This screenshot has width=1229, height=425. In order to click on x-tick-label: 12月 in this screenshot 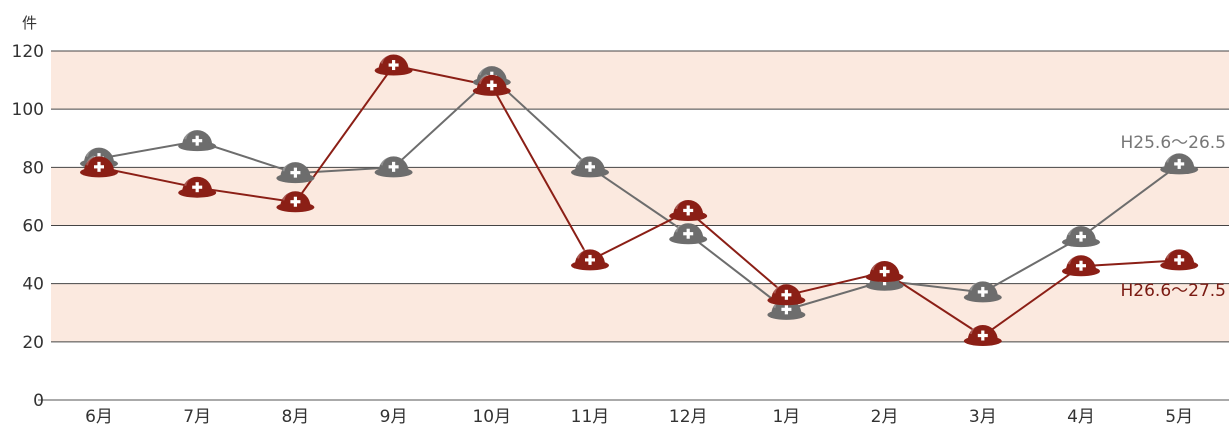, I will do `click(688, 416)`.